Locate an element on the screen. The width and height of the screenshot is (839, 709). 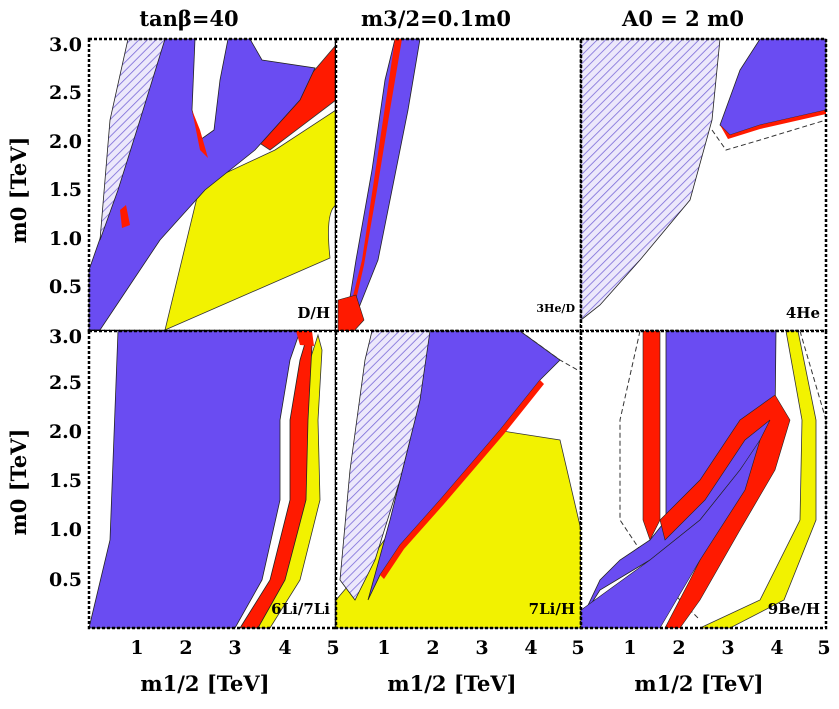
panel-be9h: 9Be/H is located at coordinates (703, 479).